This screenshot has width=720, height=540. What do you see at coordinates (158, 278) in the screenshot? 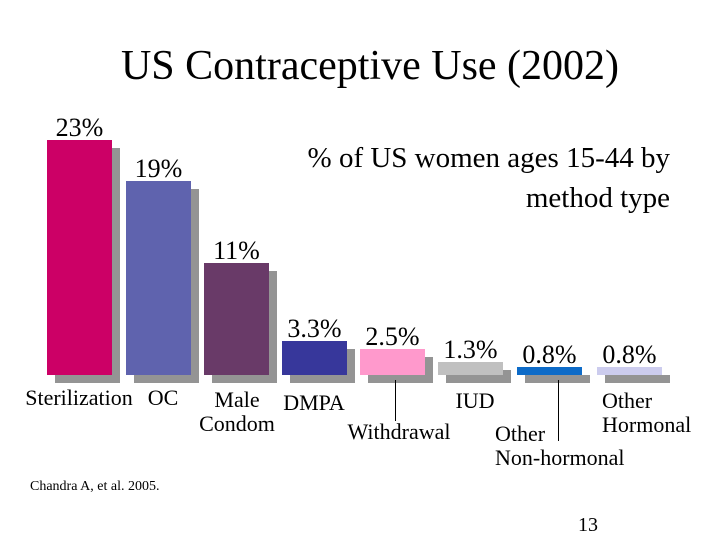
I see `bar-oc` at bounding box center [158, 278].